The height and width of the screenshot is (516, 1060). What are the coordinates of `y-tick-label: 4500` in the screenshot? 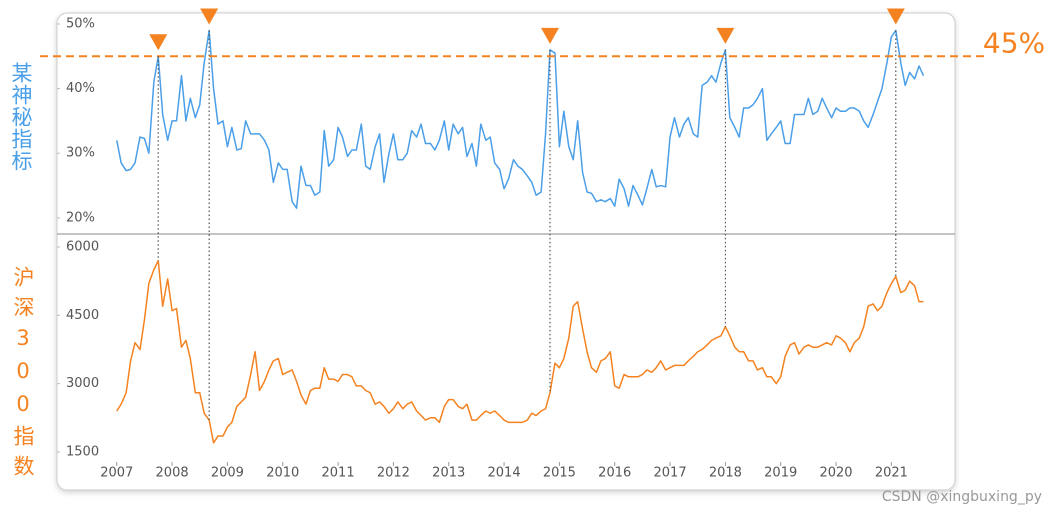 It's located at (82, 315).